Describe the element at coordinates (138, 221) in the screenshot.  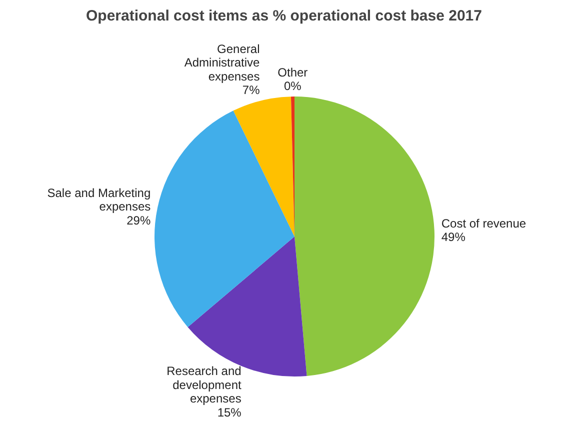
I see `data-label: 29%` at that location.